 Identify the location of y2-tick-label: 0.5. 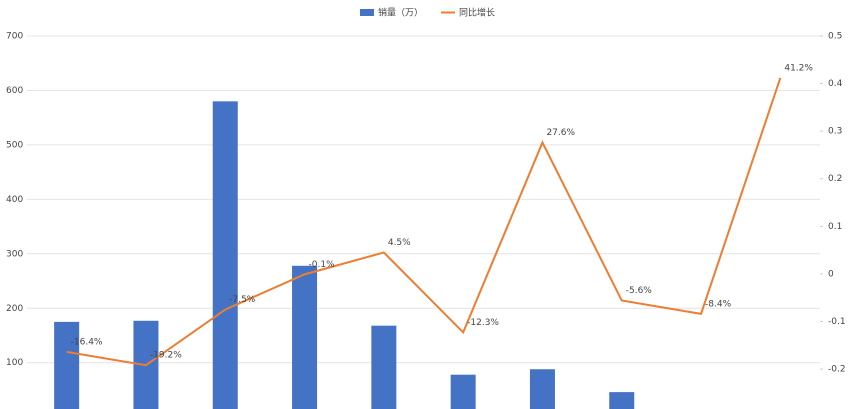
(835, 37).